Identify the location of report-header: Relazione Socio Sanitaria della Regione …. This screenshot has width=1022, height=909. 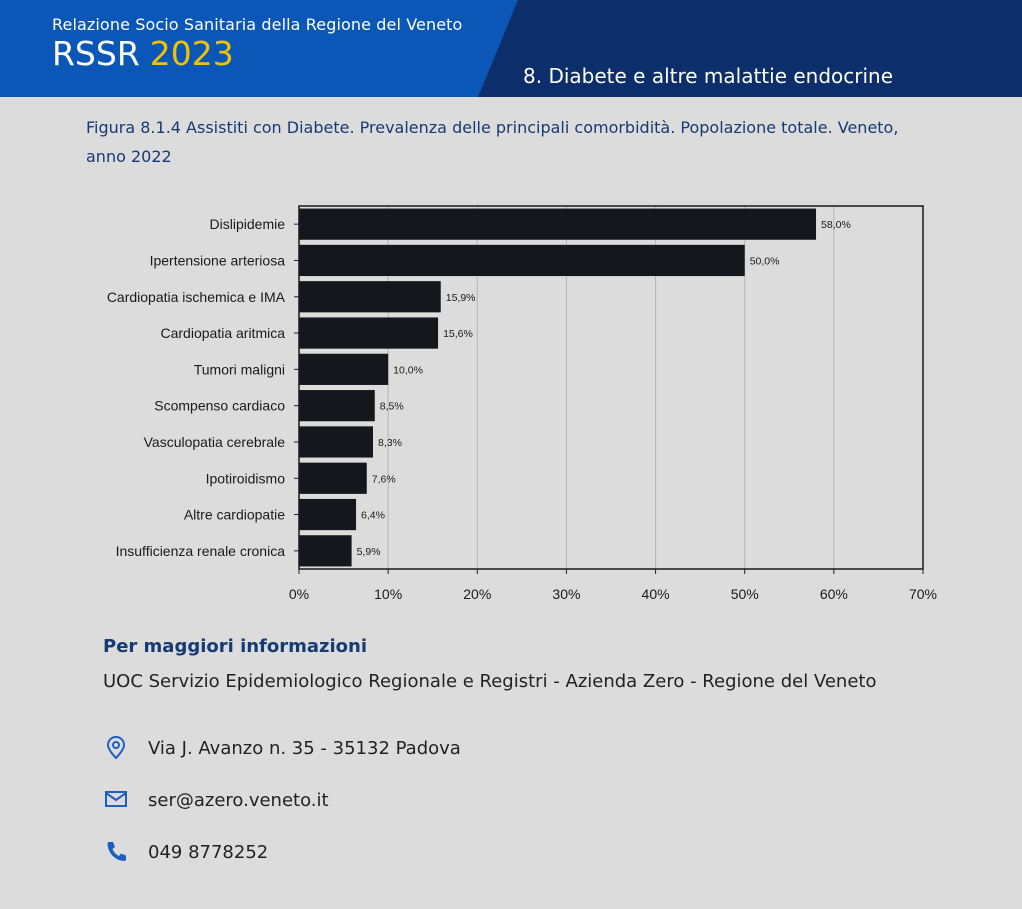
(511, 48).